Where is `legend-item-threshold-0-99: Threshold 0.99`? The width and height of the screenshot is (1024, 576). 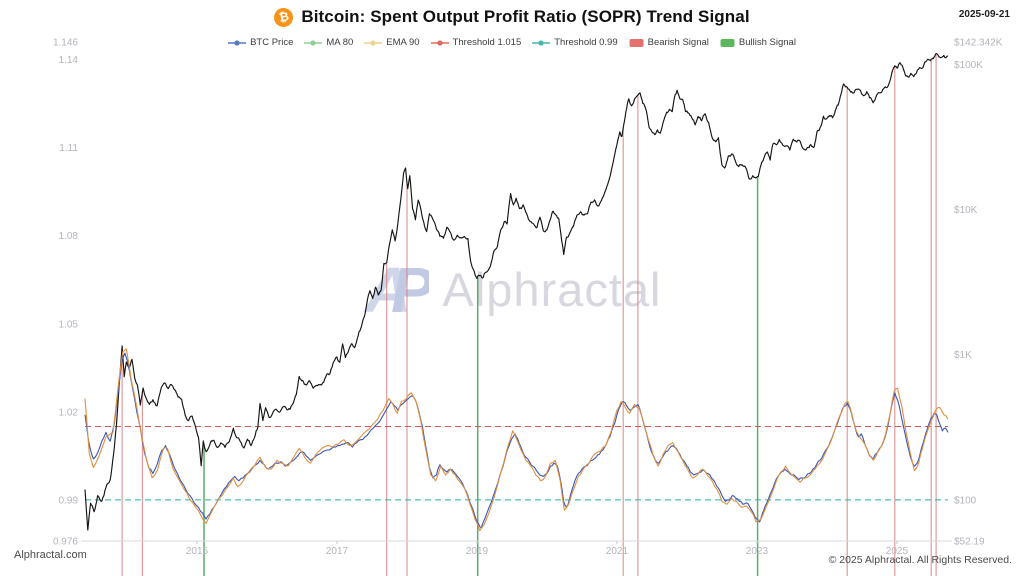
legend-item-threshold-0-99: Threshold 0.99 is located at coordinates (575, 42).